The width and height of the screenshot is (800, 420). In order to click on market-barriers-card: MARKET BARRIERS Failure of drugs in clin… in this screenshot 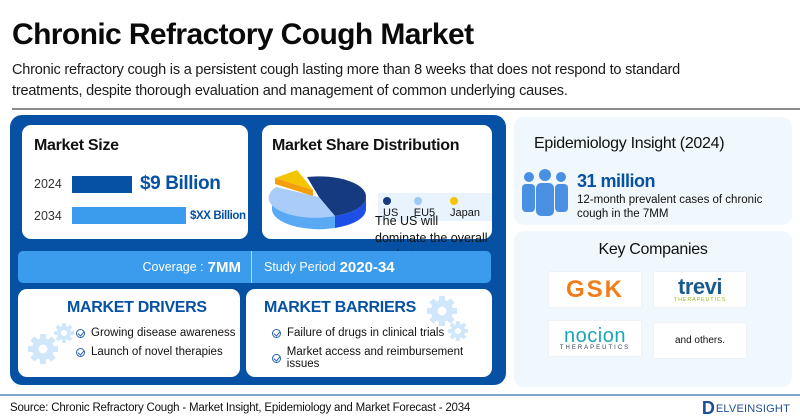, I will do `click(369, 333)`.